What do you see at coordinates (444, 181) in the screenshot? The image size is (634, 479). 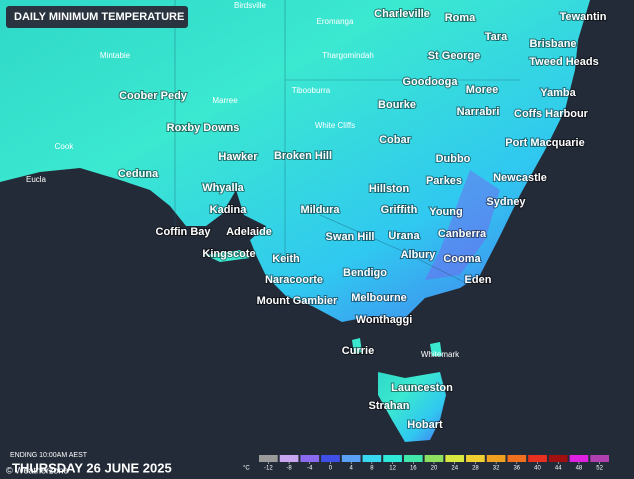 I see `place-label: Parkes` at bounding box center [444, 181].